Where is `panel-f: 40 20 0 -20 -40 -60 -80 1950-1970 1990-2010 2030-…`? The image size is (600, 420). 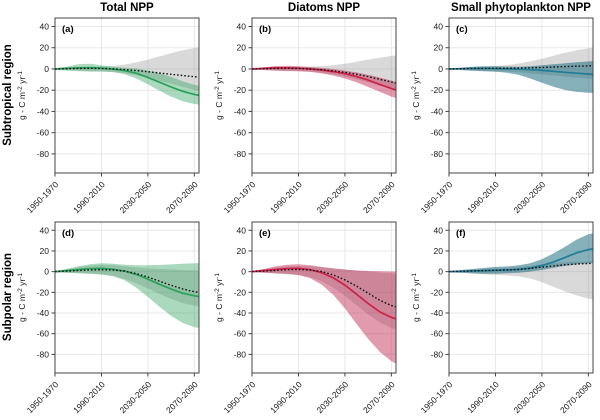 panel-f: 40 20 0 -20 -40 -60 -80 1950-1970 1990-2010 2030-… is located at coordinates (502, 318).